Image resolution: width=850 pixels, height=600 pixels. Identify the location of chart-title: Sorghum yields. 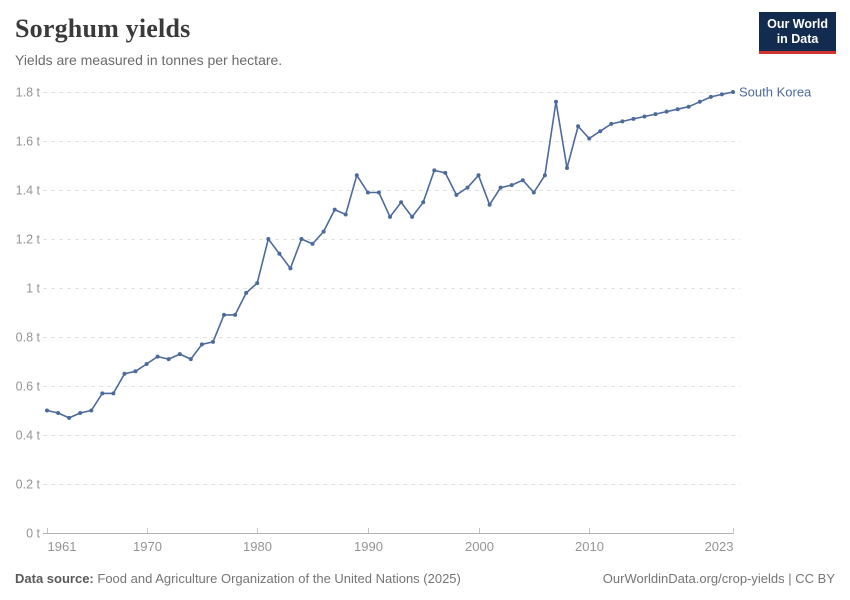
(103, 28).